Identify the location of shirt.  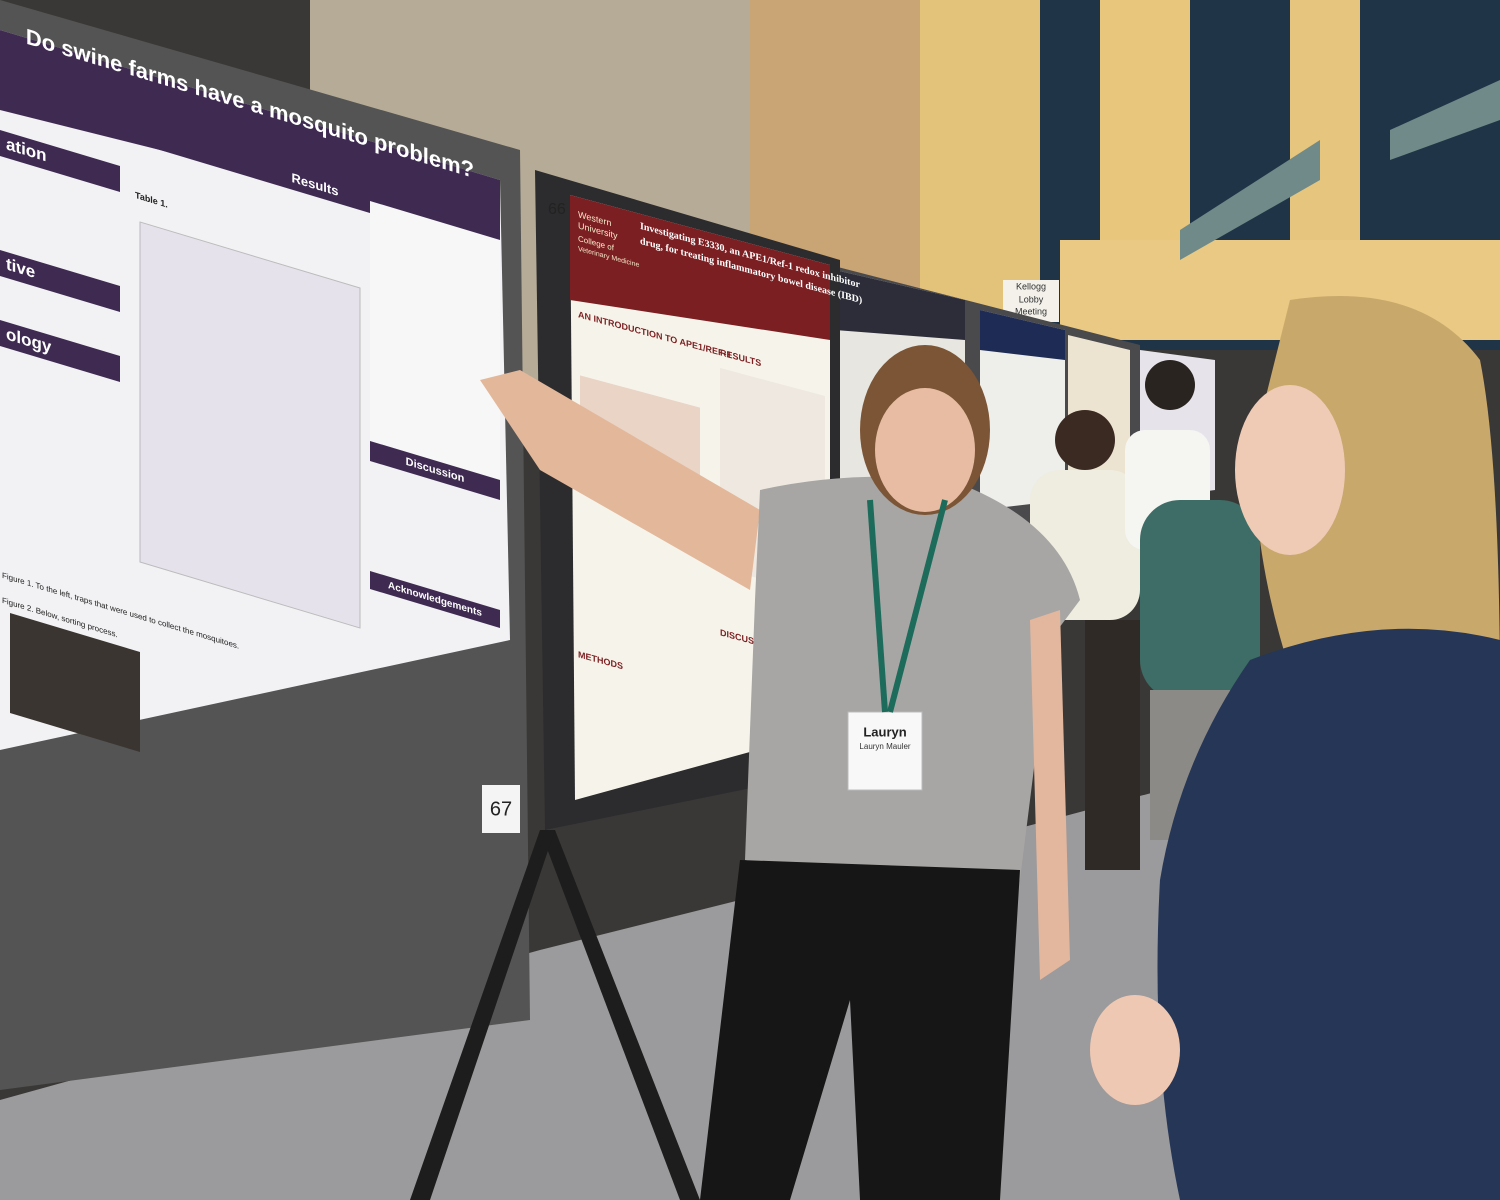
(912, 681).